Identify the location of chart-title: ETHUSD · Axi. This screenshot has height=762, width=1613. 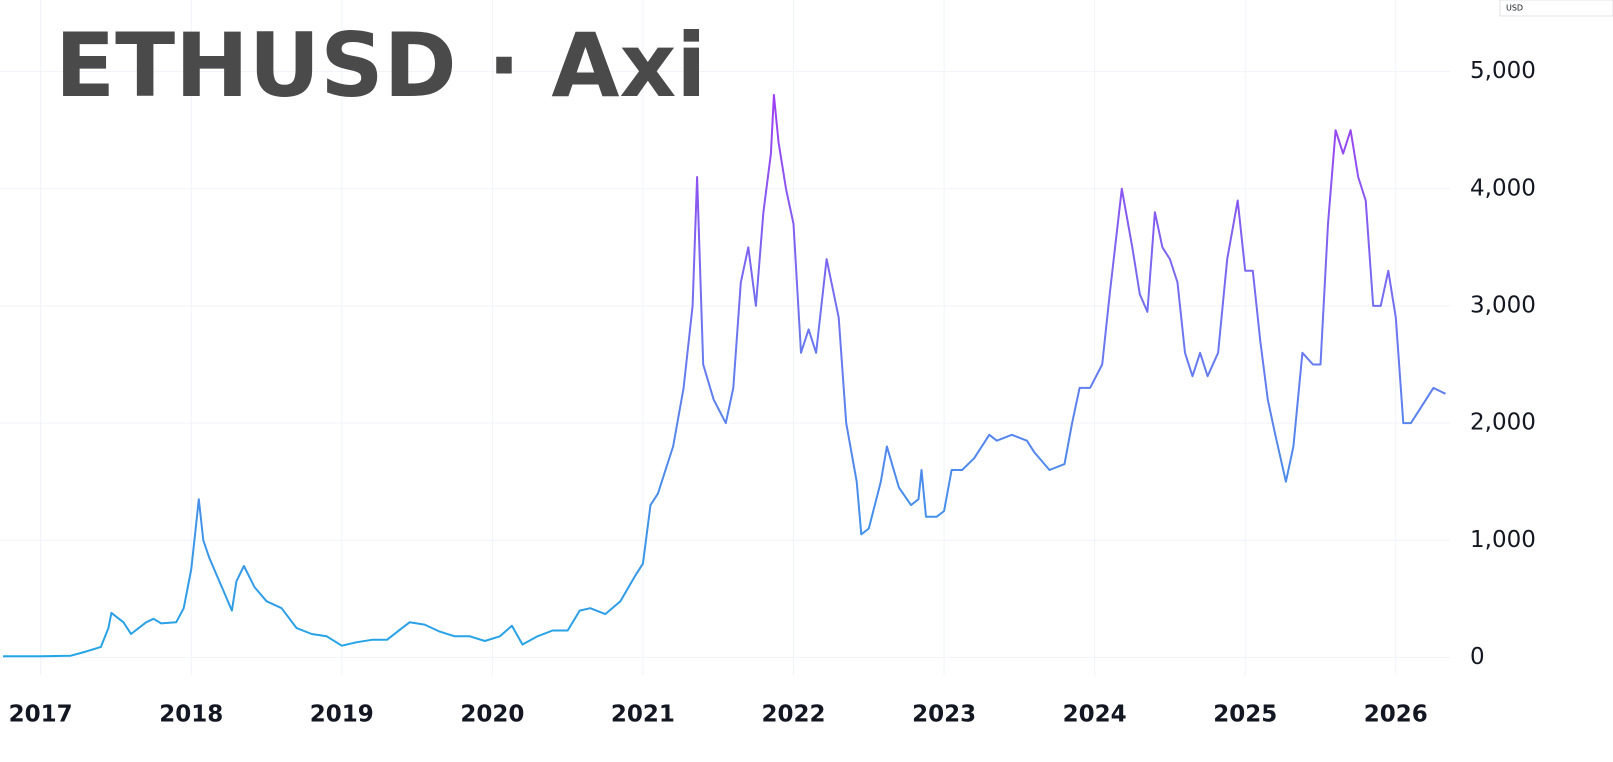
(380, 65).